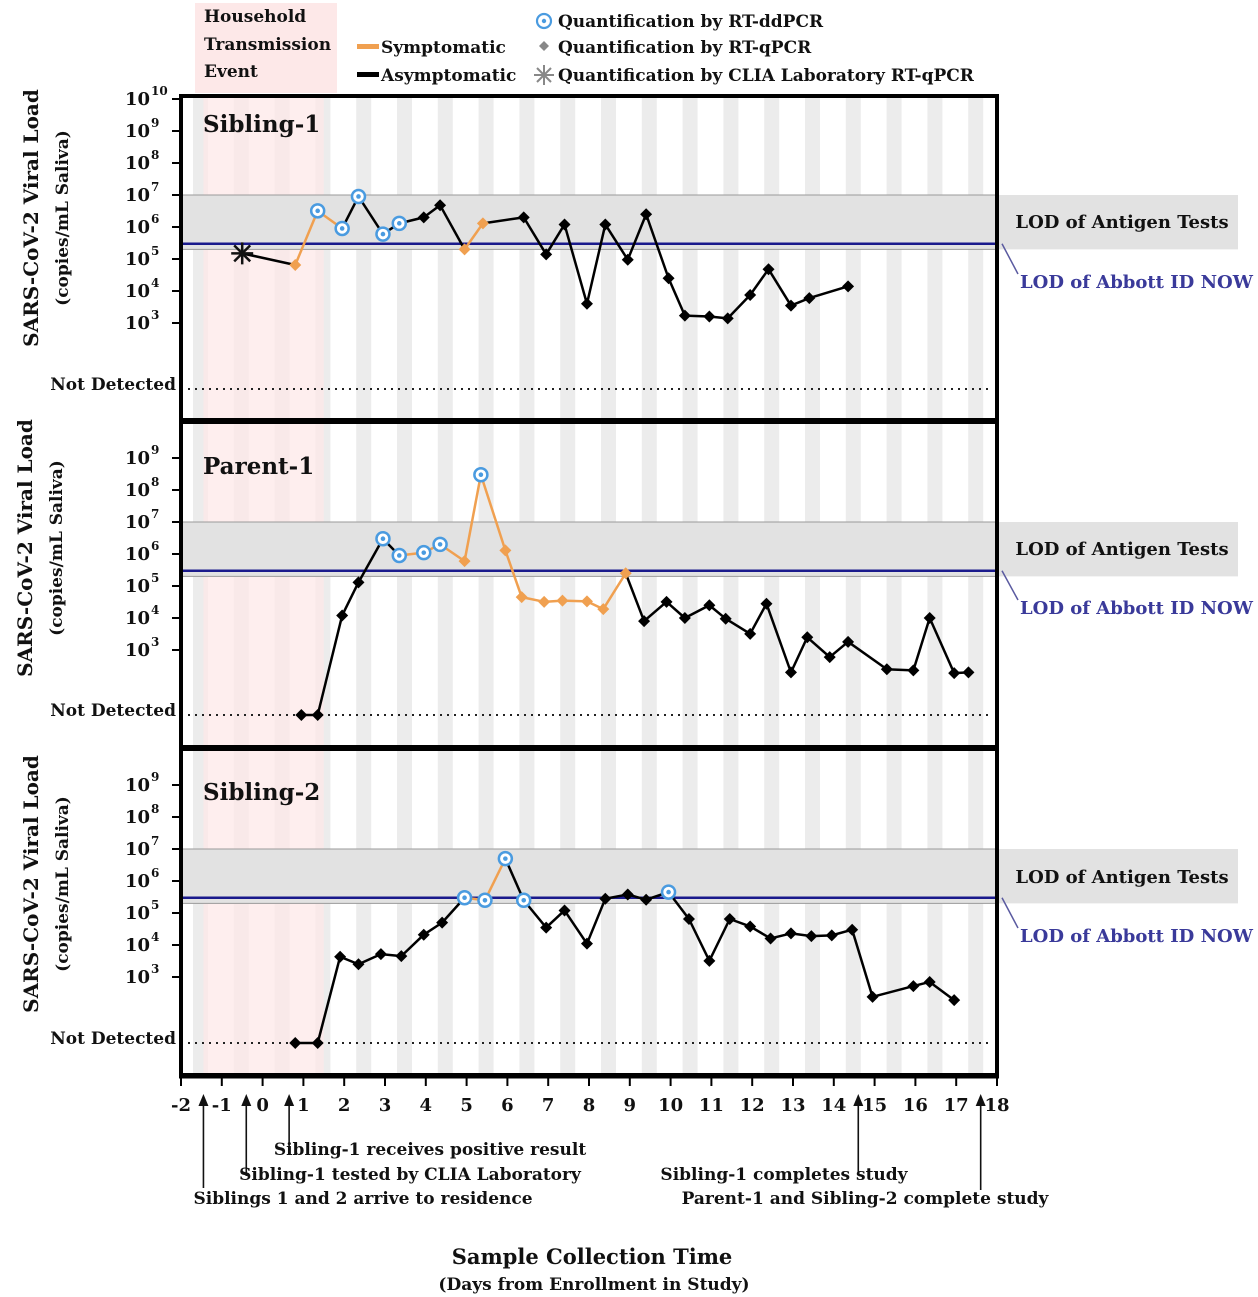 This screenshot has width=1258, height=1297. I want to click on x-tick-label: 7, so click(548, 1105).